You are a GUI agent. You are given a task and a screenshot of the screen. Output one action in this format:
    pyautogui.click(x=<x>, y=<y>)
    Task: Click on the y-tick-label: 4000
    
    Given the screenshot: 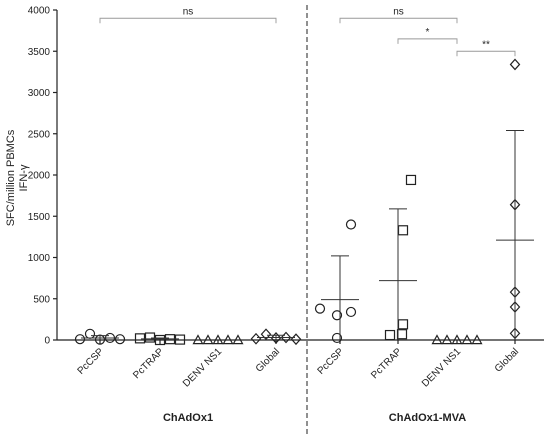 What is the action you would take?
    pyautogui.click(x=39, y=11)
    